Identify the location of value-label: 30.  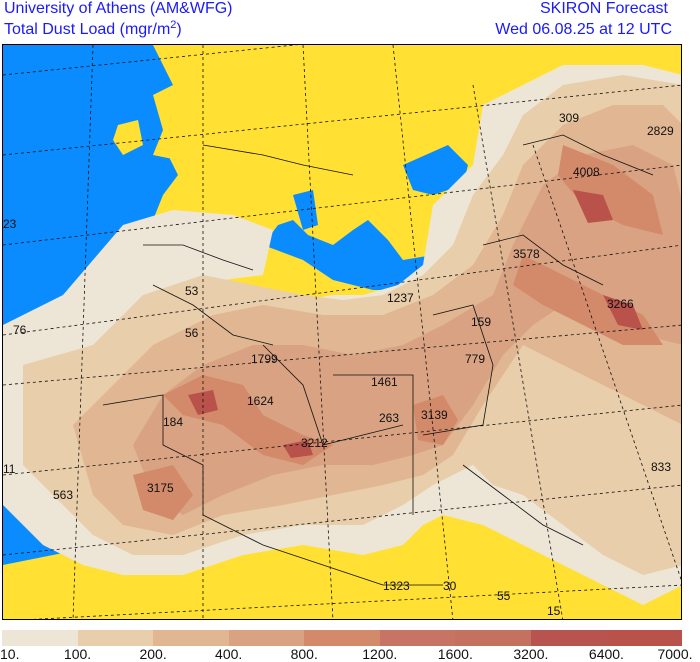
(450, 586).